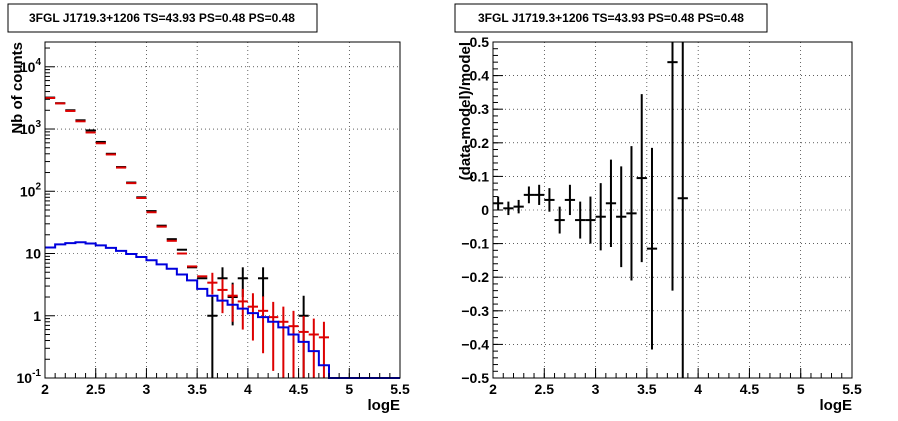 The width and height of the screenshot is (898, 421). I want to click on y-tick-label: 10⁻¹, so click(29, 377).